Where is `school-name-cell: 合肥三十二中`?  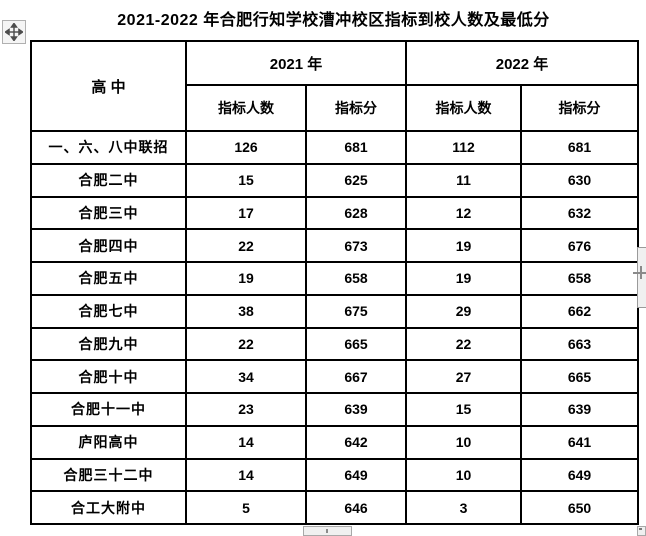 school-name-cell: 合肥三十二中 is located at coordinates (108, 475).